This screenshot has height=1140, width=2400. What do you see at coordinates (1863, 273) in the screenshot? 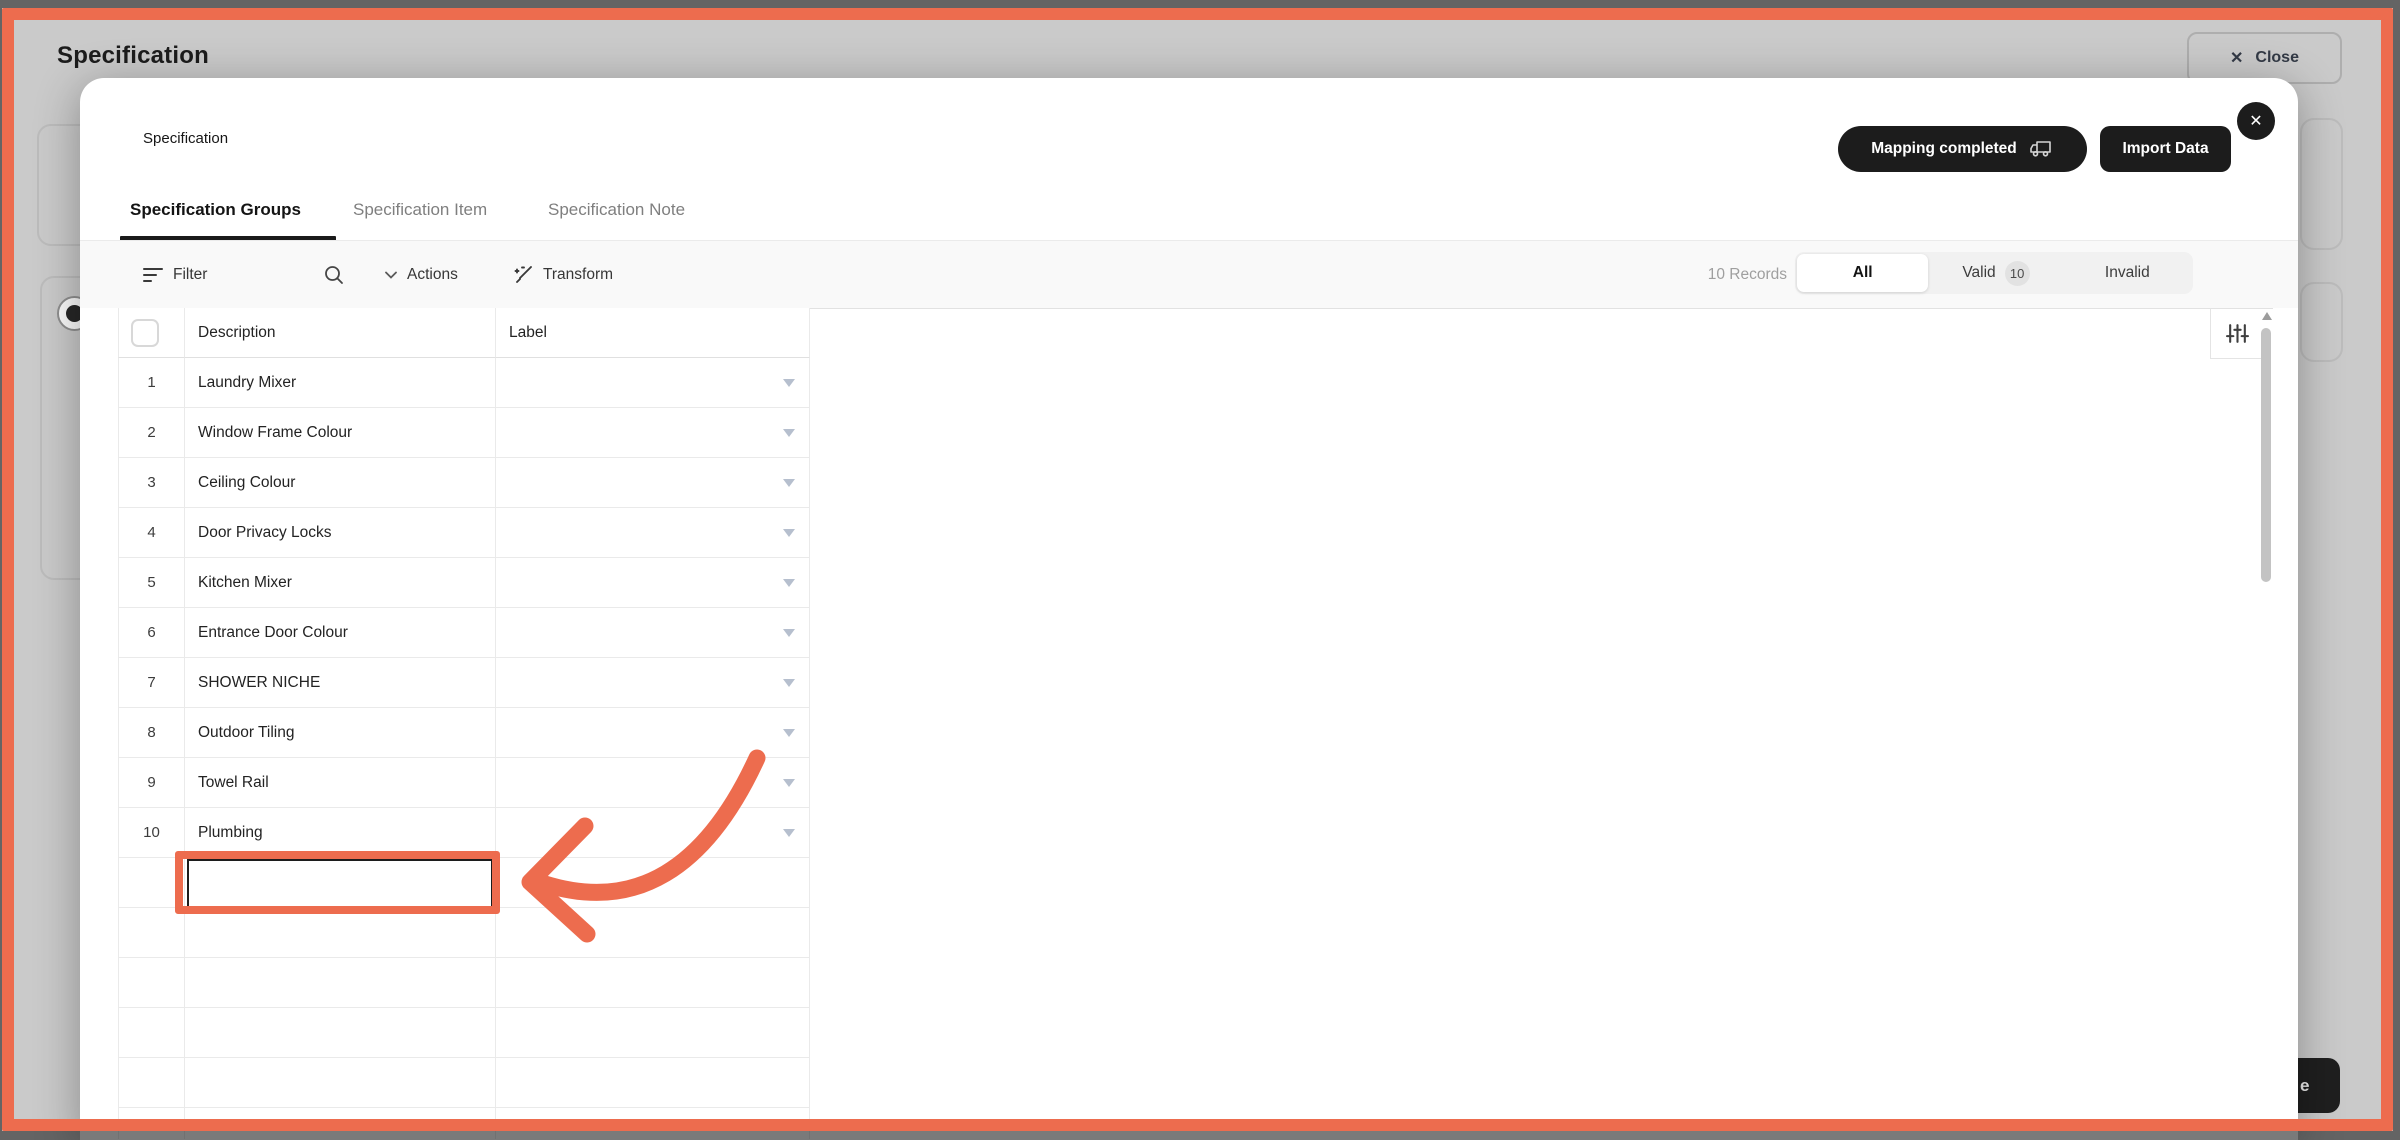
I see `segment-all: All` at bounding box center [1863, 273].